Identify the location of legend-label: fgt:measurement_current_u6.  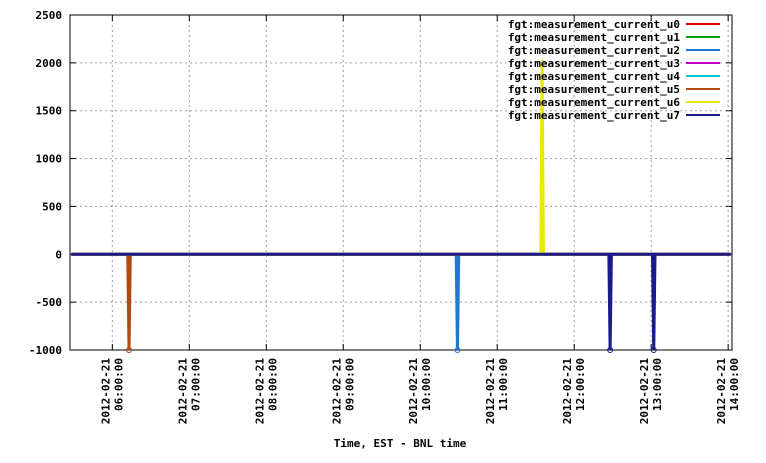
(594, 102).